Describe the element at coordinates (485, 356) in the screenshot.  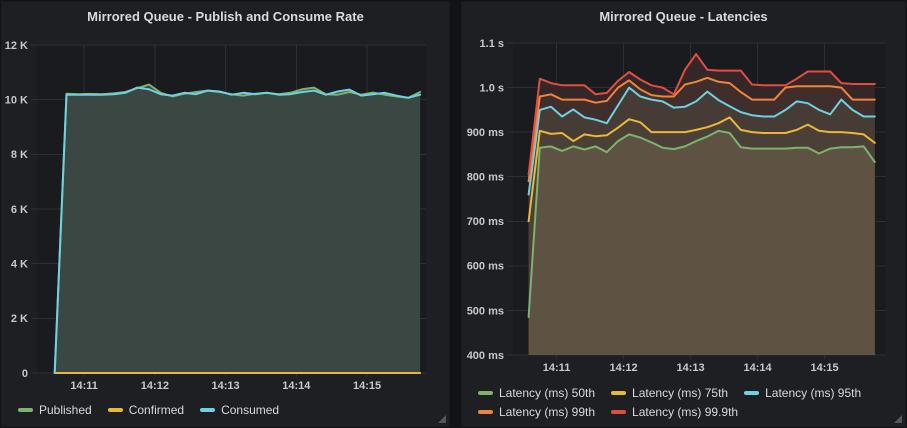
I see `y-axis-label: 400 ms` at that location.